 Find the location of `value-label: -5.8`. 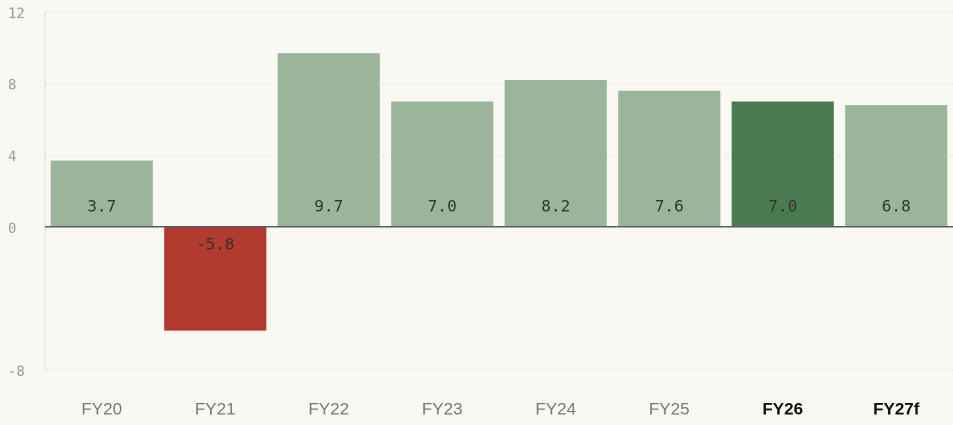

value-label: -5.8 is located at coordinates (215, 243).